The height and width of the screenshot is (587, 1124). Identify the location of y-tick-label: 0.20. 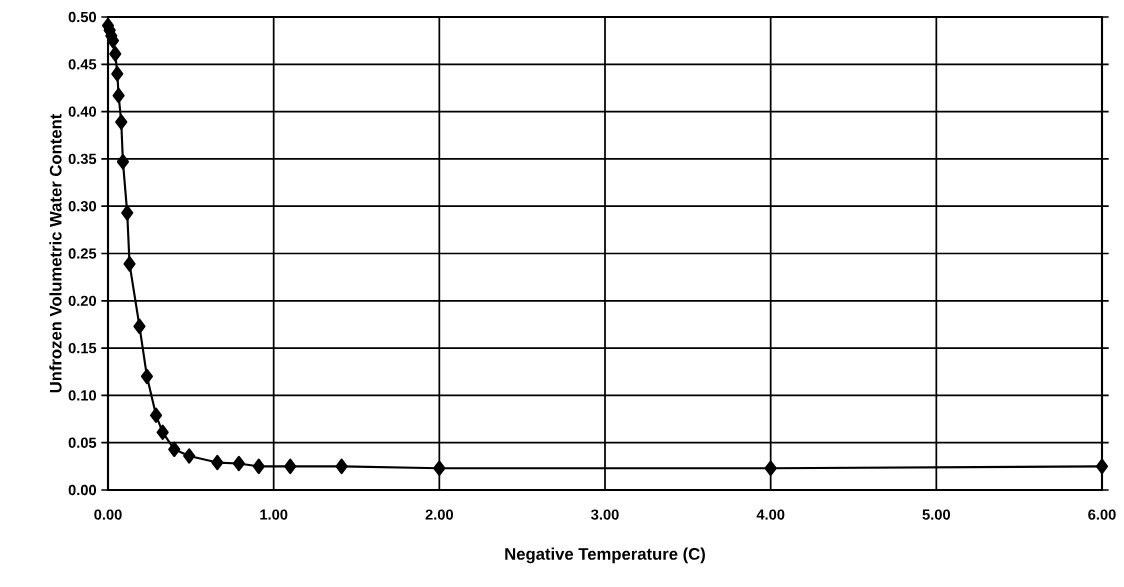
(82, 300).